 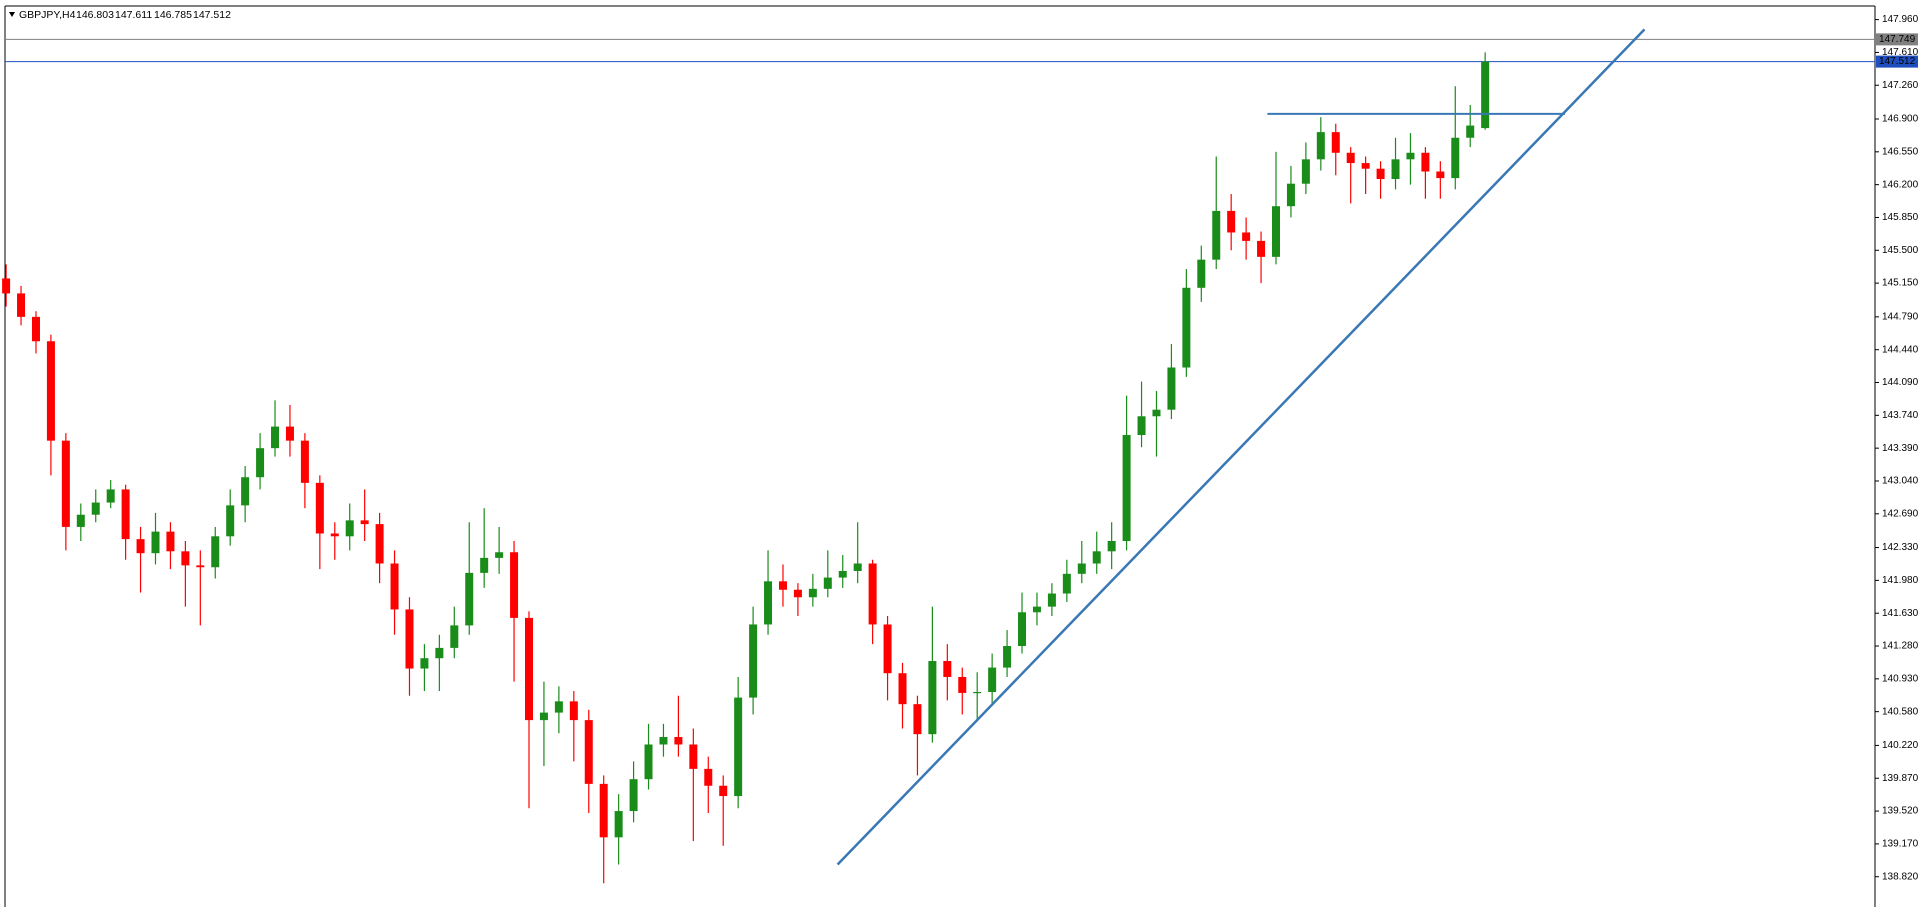 What do you see at coordinates (1900, 745) in the screenshot?
I see `y-tick-label: 140.220` at bounding box center [1900, 745].